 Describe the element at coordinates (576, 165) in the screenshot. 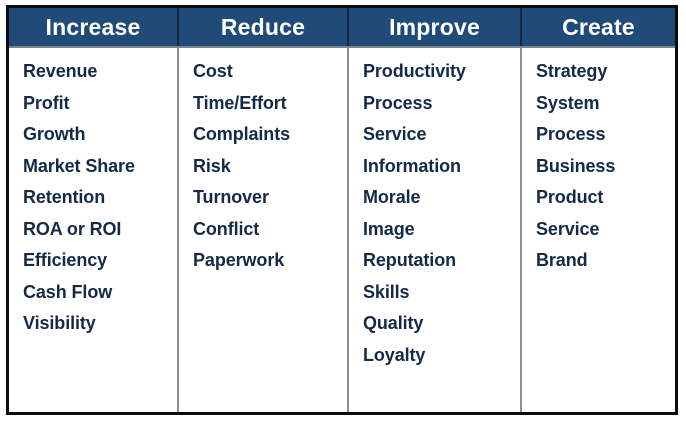

I see `list-item: Business` at that location.